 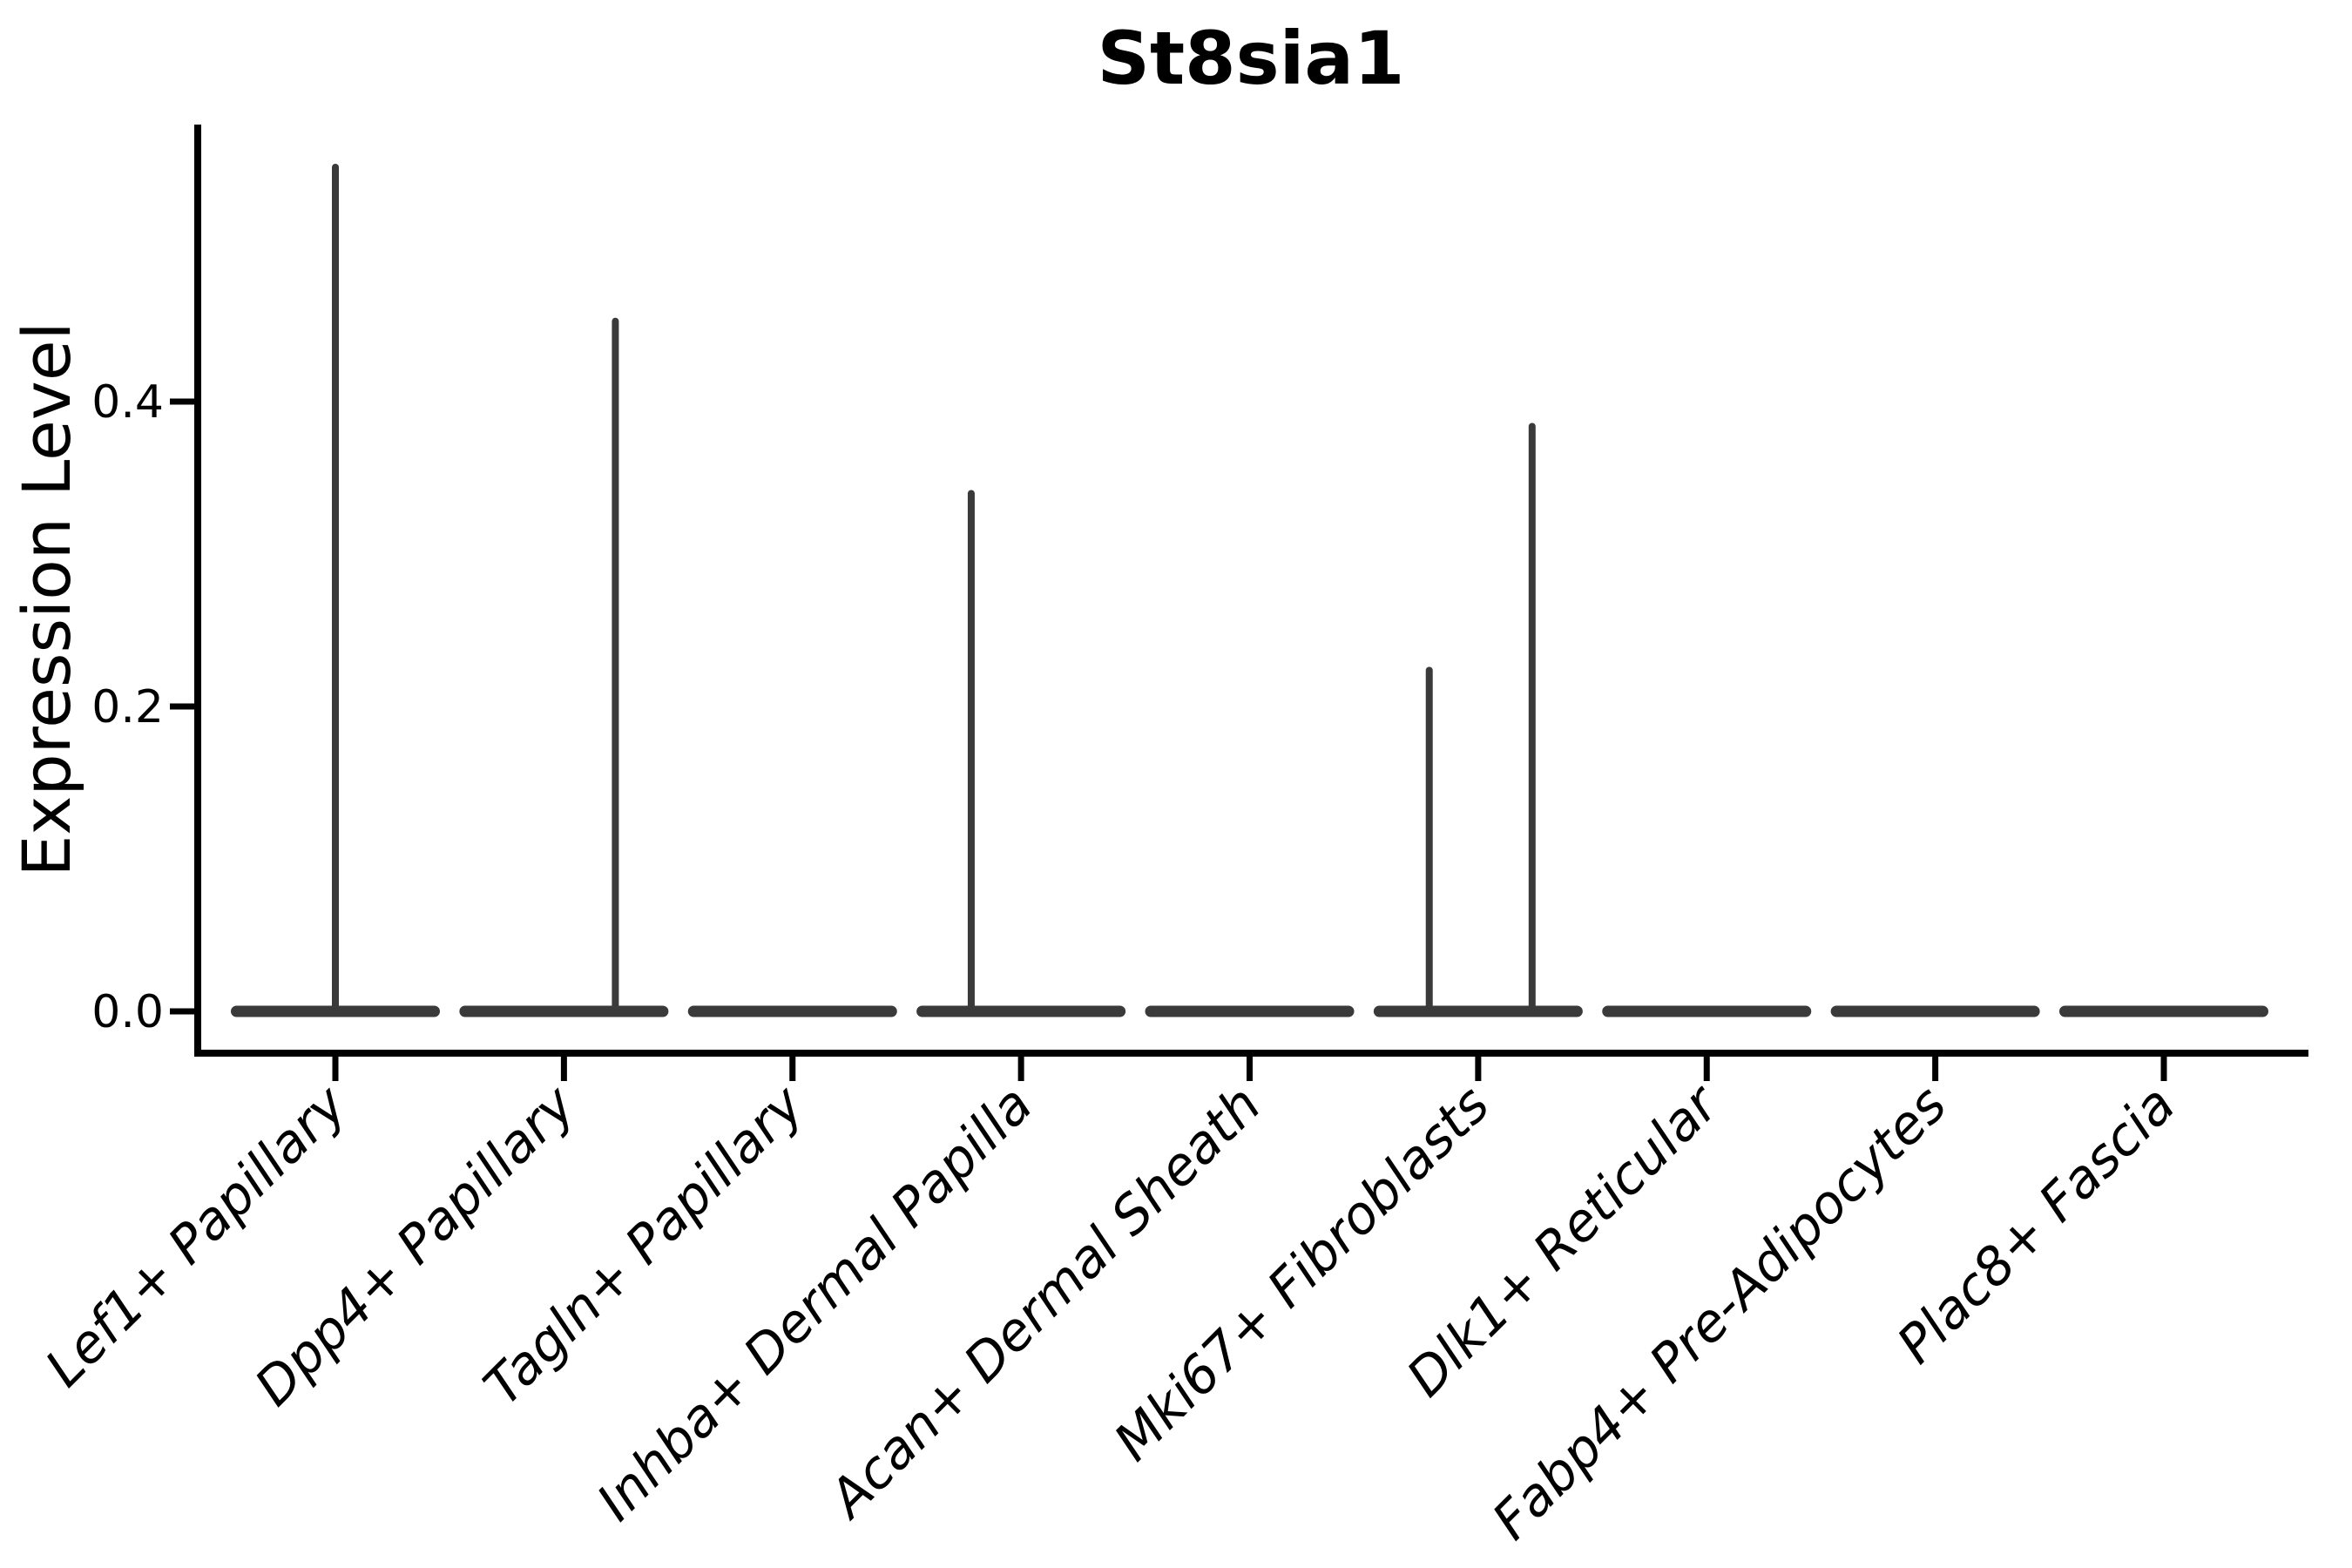 I want to click on chart-title: St8sia1, so click(x=1250, y=58).